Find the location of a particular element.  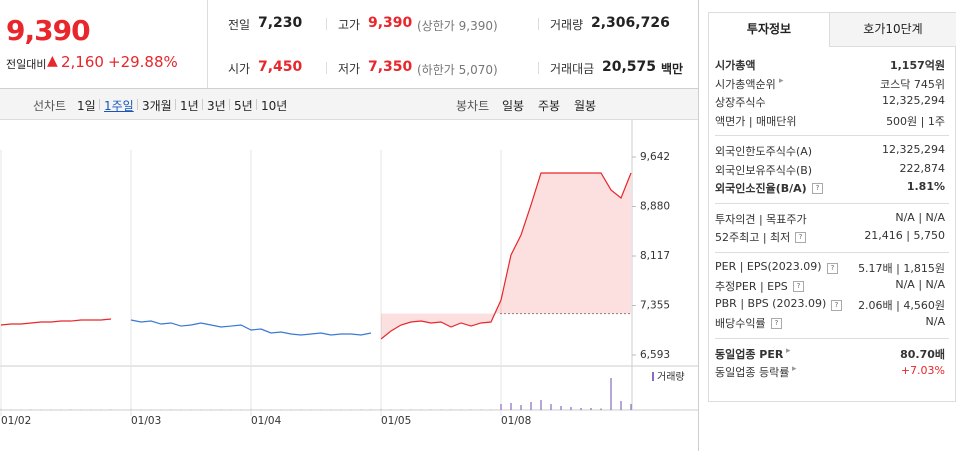

legend-label: 거래량 is located at coordinates (671, 377).